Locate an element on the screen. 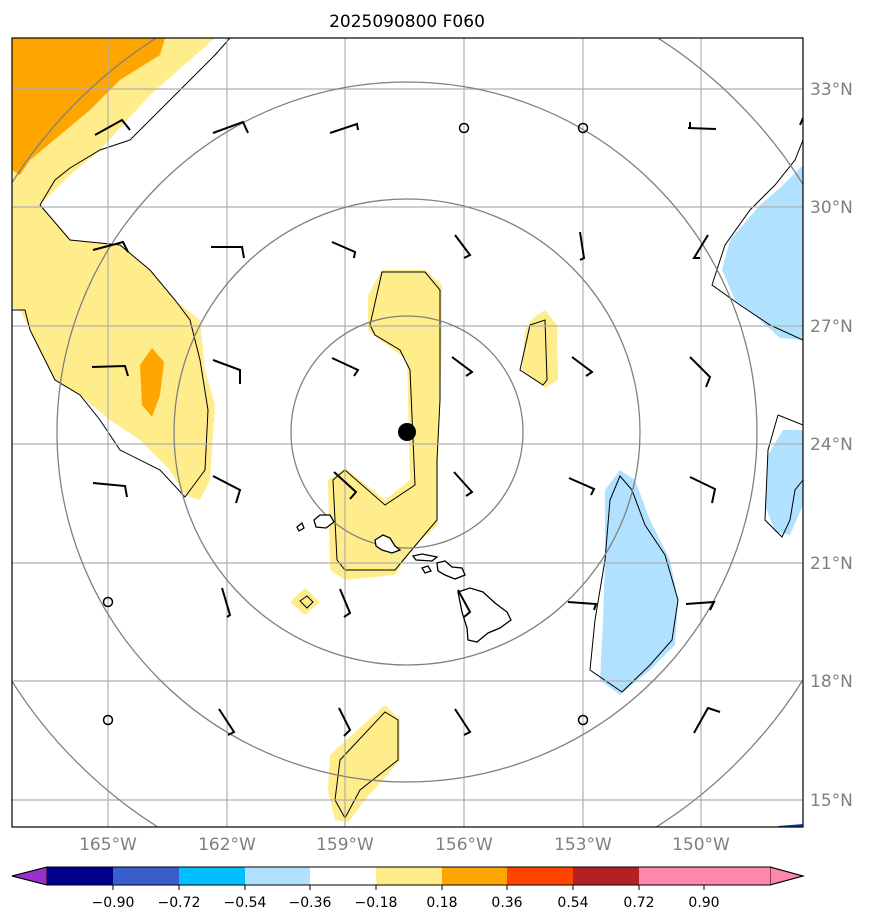 This screenshot has width=873, height=924. lat-label: 33°N is located at coordinates (831, 90).